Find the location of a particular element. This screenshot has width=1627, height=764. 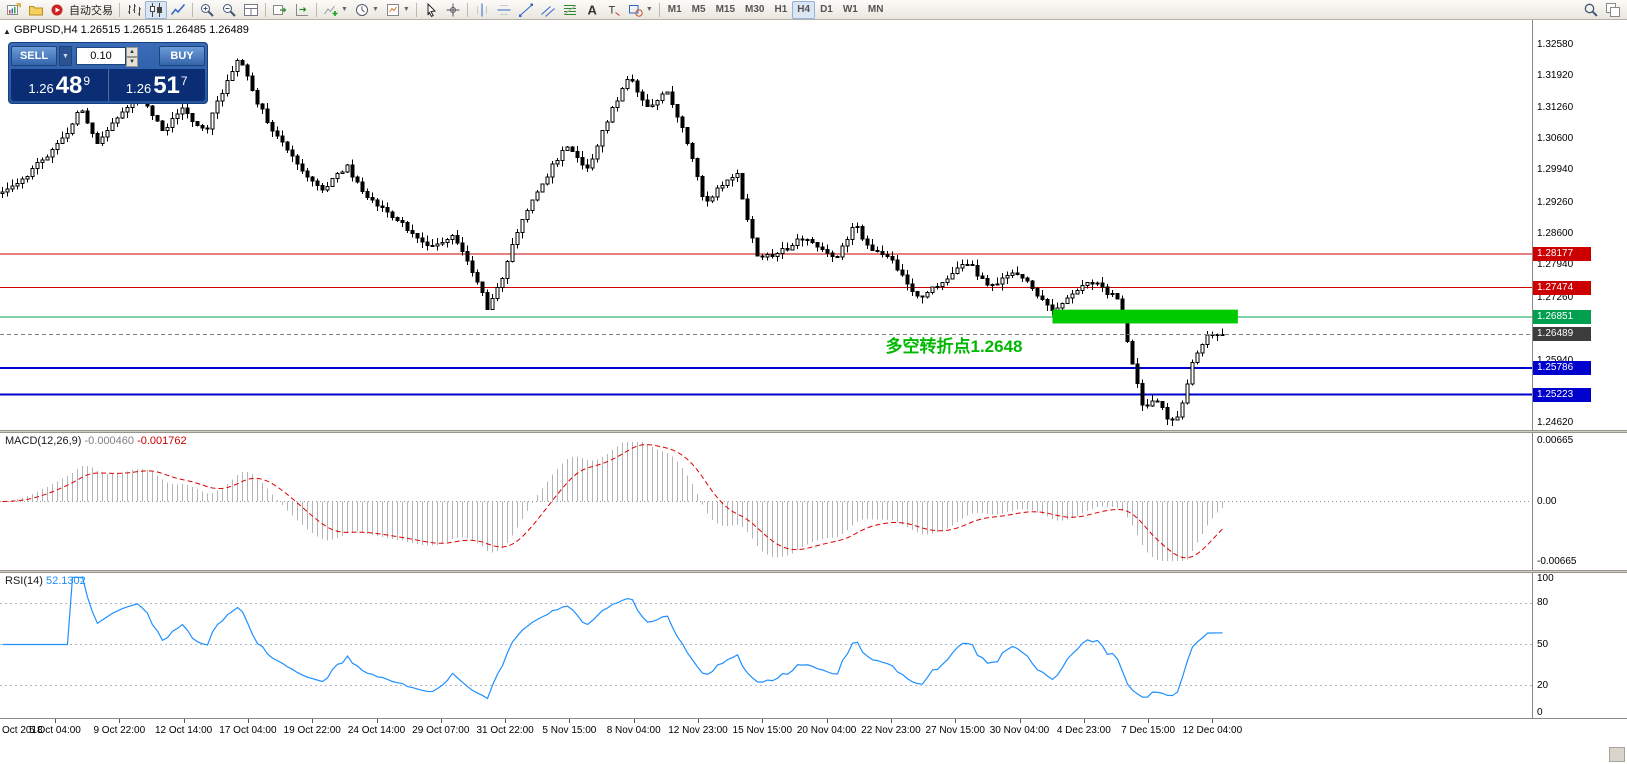

timeframe-h1-button: H1 is located at coordinates (781, 9).